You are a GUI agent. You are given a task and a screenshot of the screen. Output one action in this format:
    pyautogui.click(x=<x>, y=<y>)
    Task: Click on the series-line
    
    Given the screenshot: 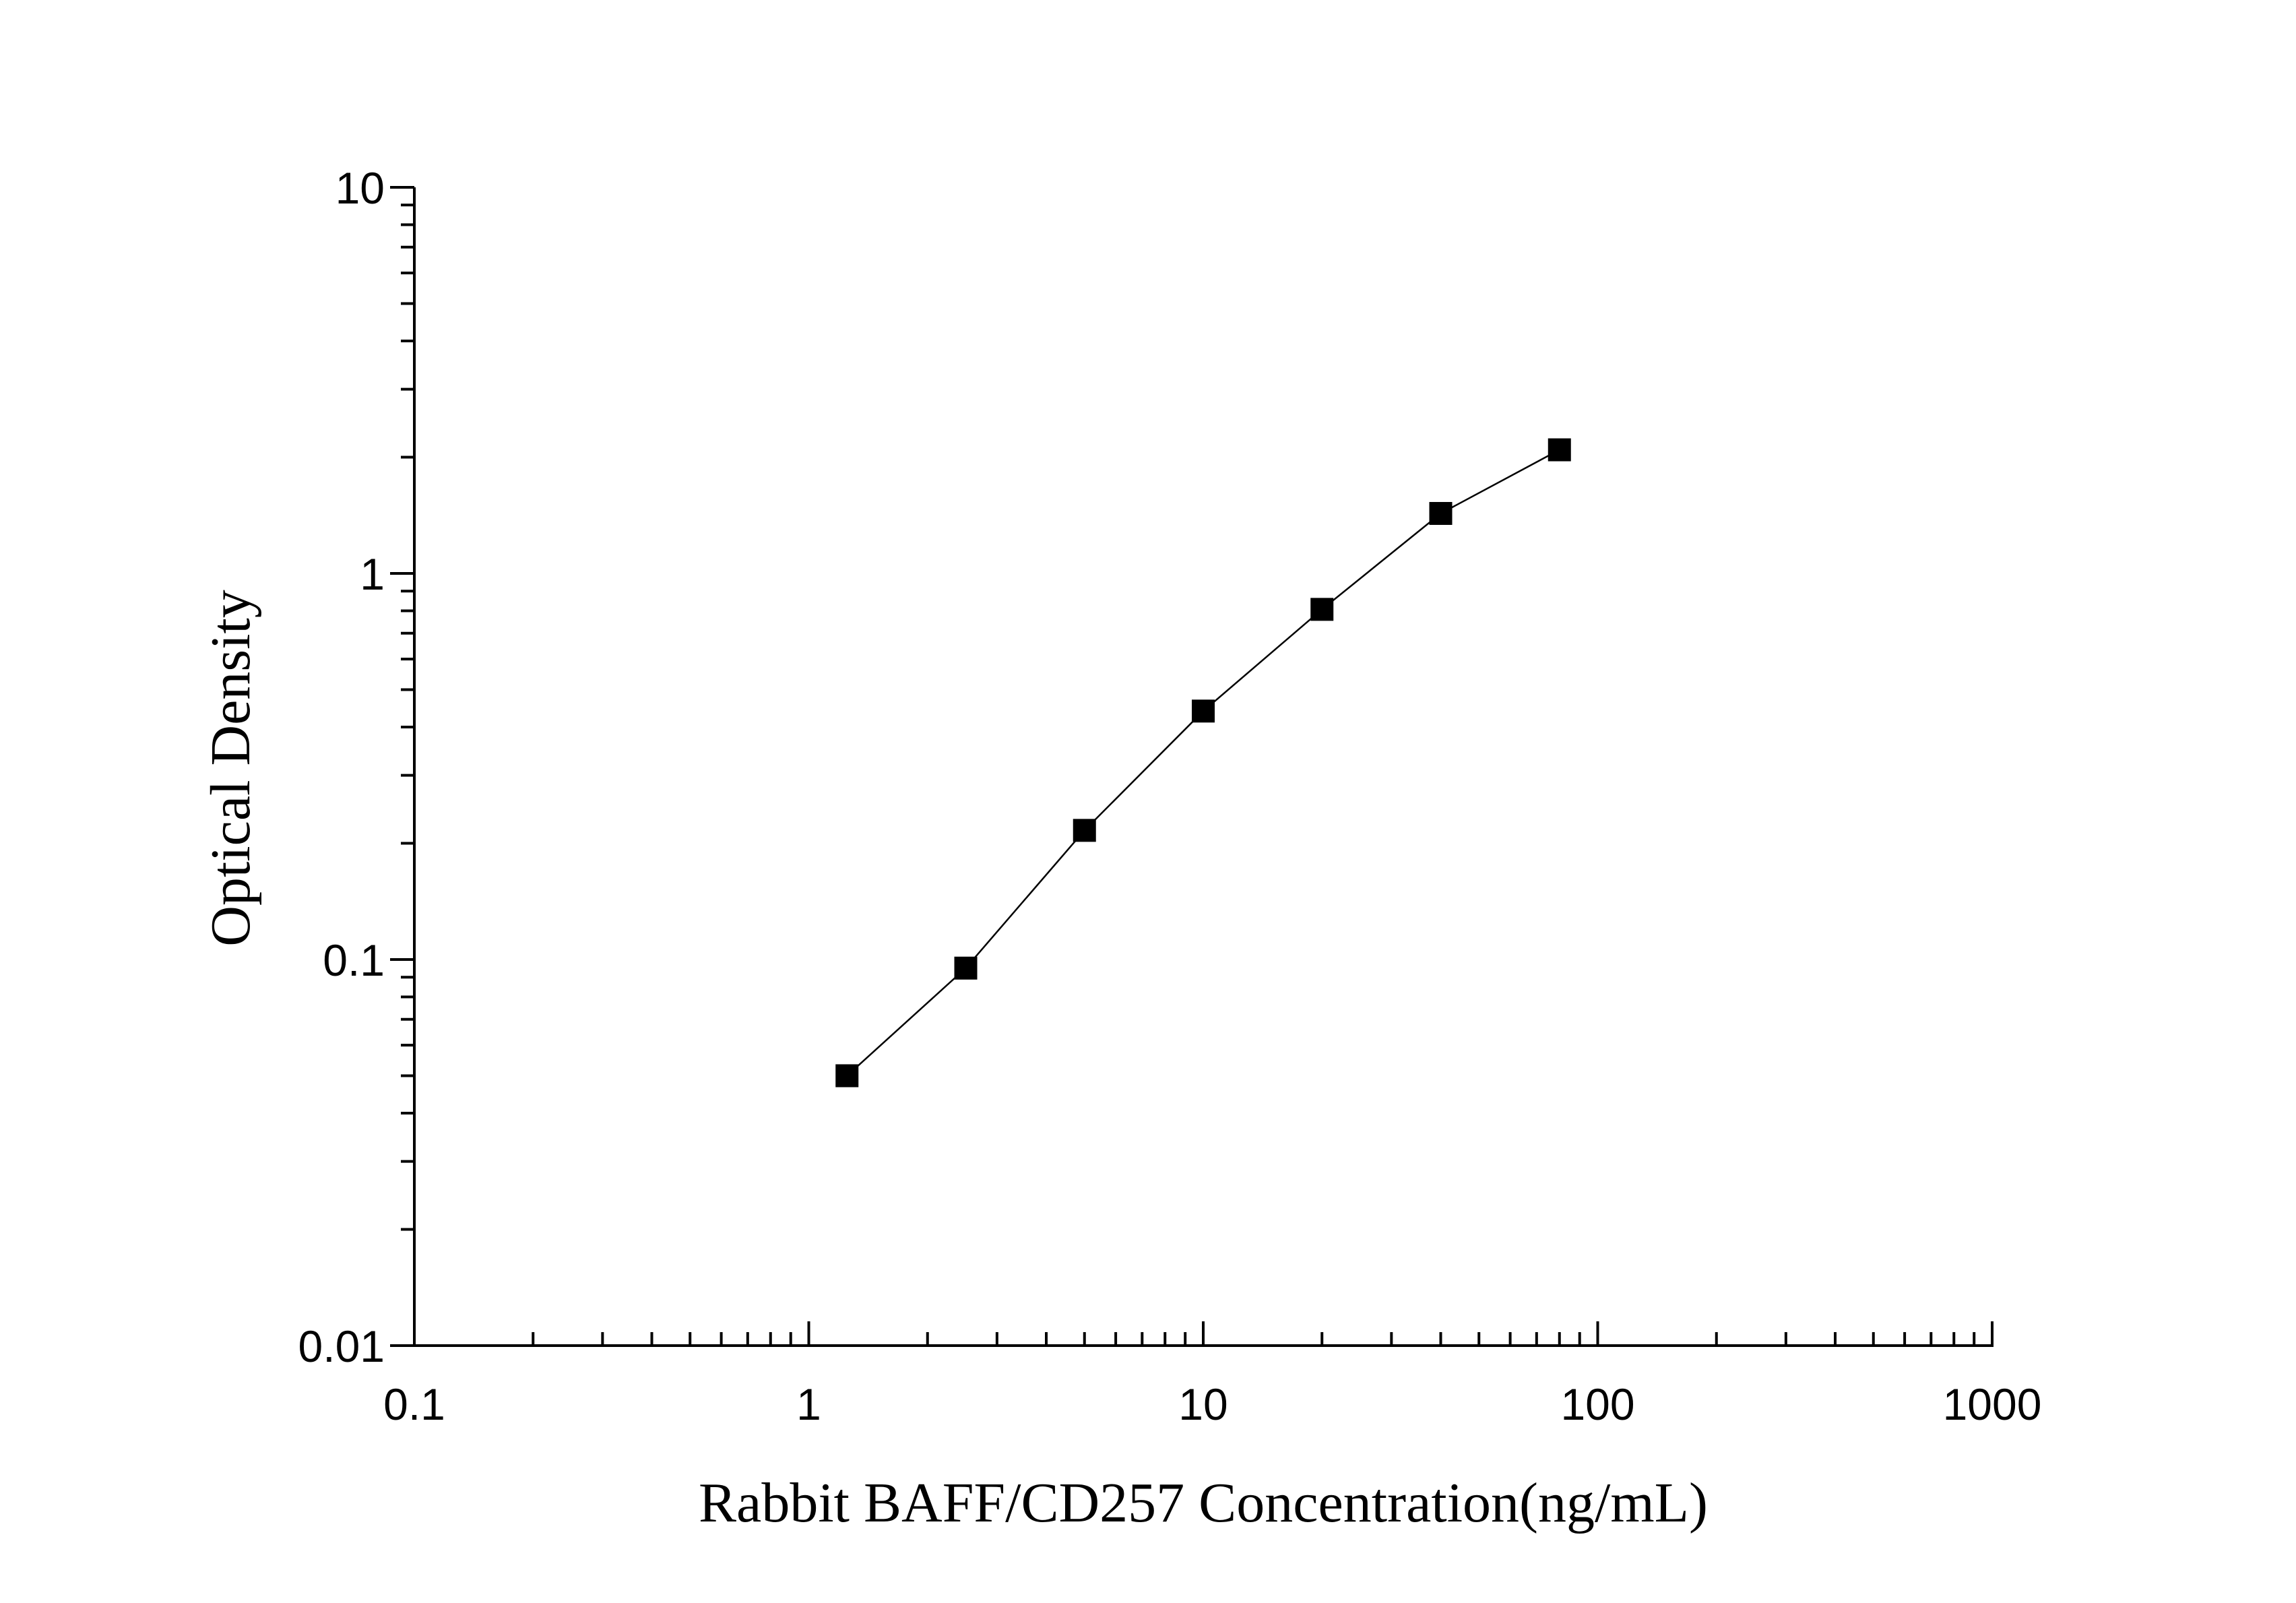 What is the action you would take?
    pyautogui.click(x=1203, y=763)
    